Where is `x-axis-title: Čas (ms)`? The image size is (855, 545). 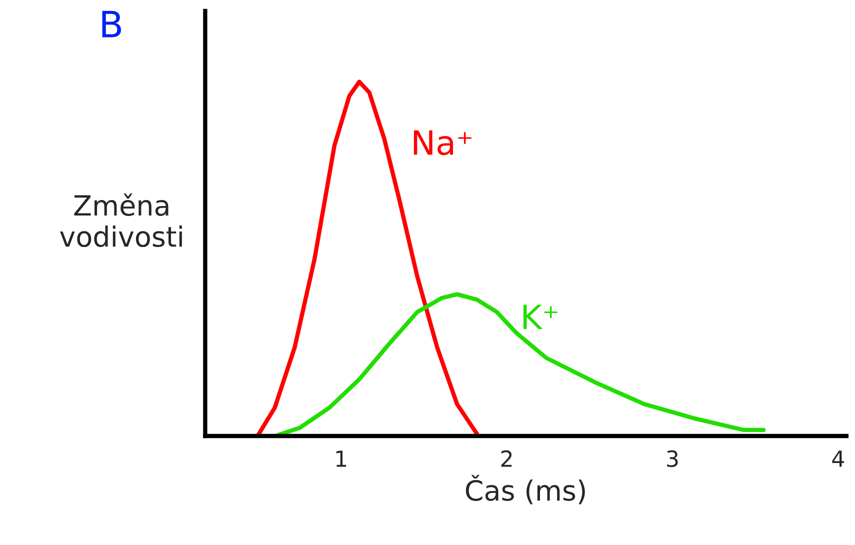
x-axis-title: Čas (ms) is located at coordinates (525, 489).